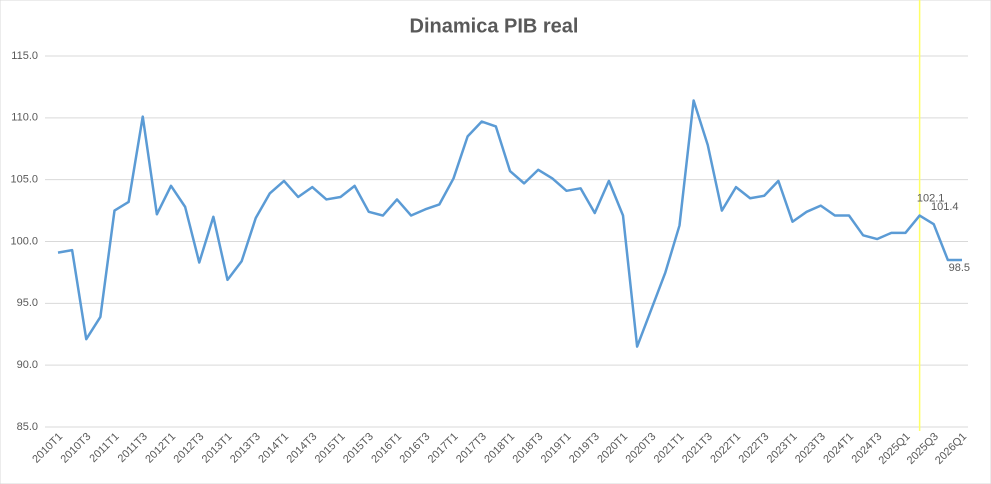 This screenshot has width=991, height=484. What do you see at coordinates (959, 268) in the screenshot?
I see `data-label: 98.5` at bounding box center [959, 268].